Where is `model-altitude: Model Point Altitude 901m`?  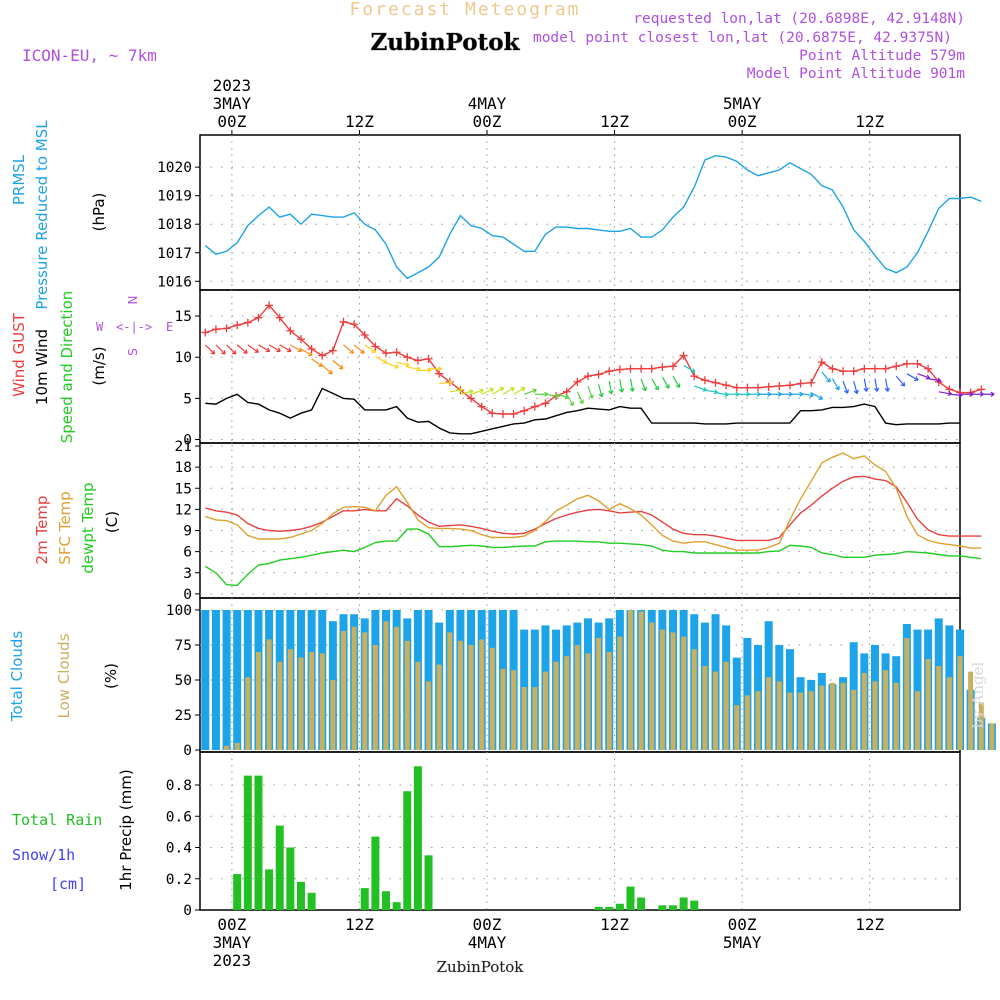
model-altitude: Model Point Altitude 901m is located at coordinates (856, 74).